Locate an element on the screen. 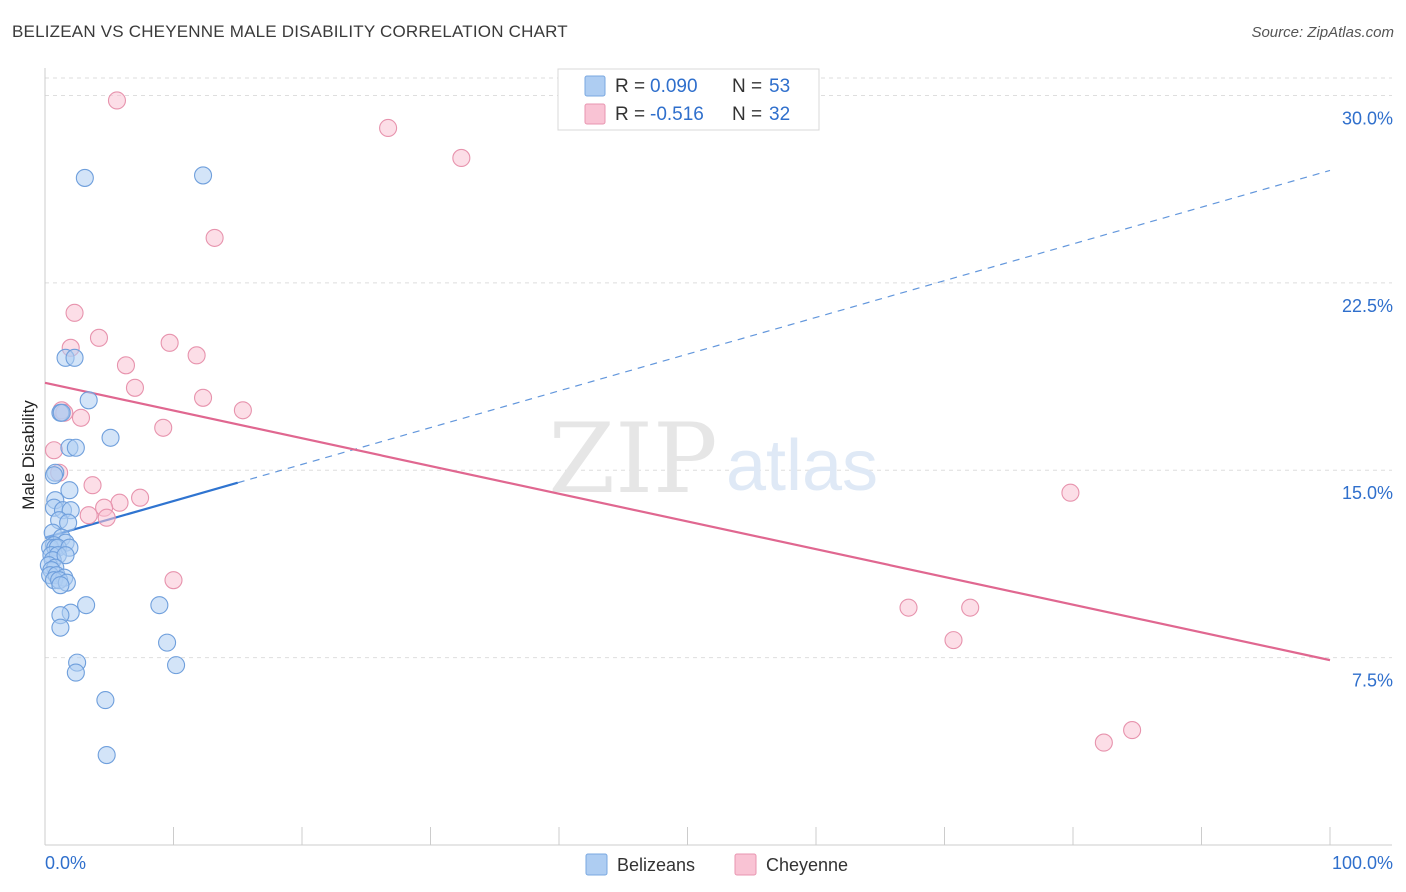  x-tick-label: 100.0% is located at coordinates (1362, 863).